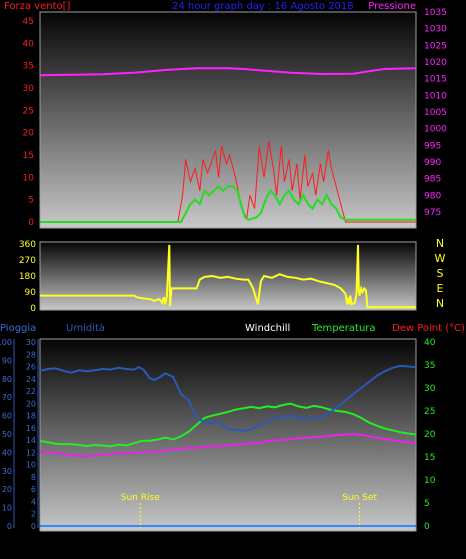  What do you see at coordinates (33, 526) in the screenshot?
I see `humidity-tick-label: 0` at bounding box center [33, 526].